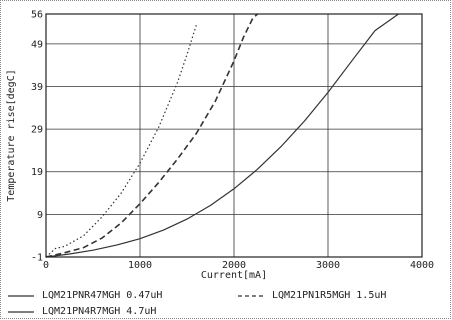 The image size is (452, 320). I want to click on y-tick-label-3: 29, so click(37, 130).